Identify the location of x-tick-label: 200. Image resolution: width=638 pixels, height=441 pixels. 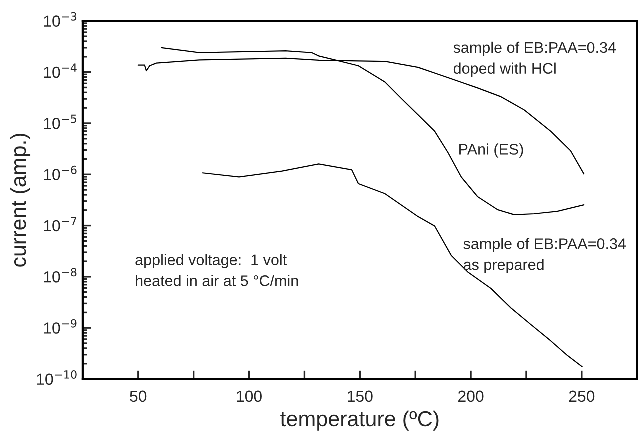
(471, 396).